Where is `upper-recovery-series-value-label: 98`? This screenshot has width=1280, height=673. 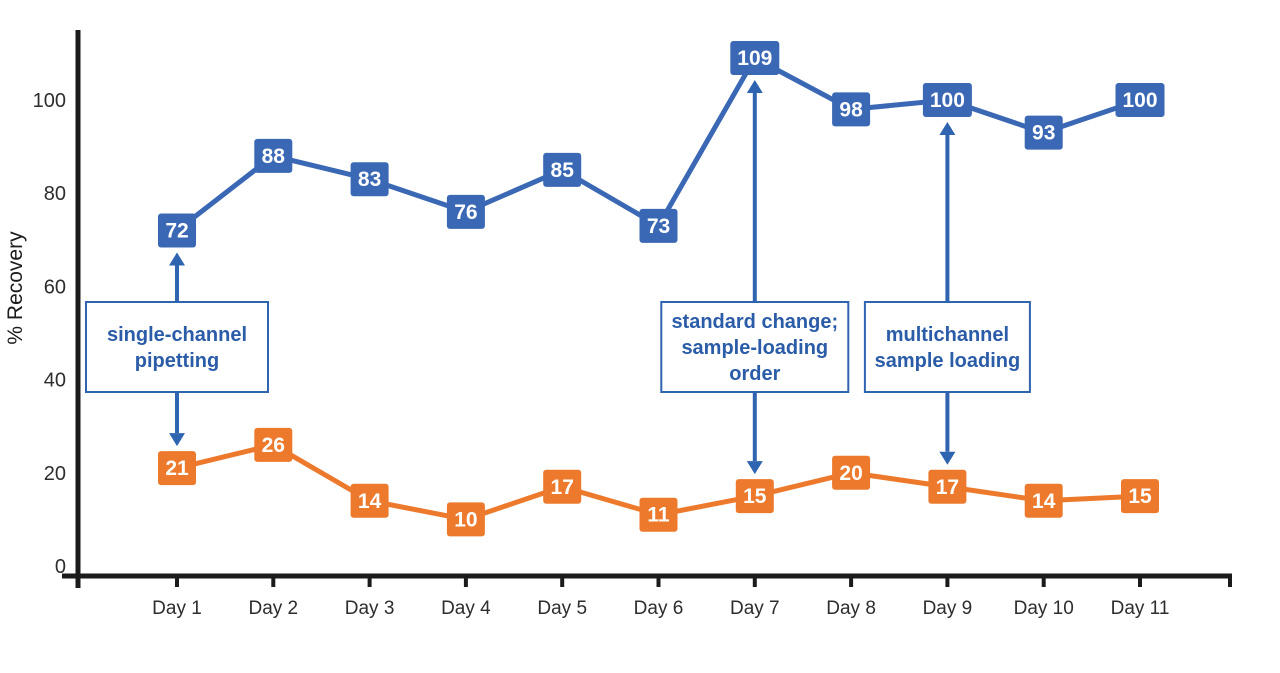
upper-recovery-series-value-label: 98 is located at coordinates (851, 109).